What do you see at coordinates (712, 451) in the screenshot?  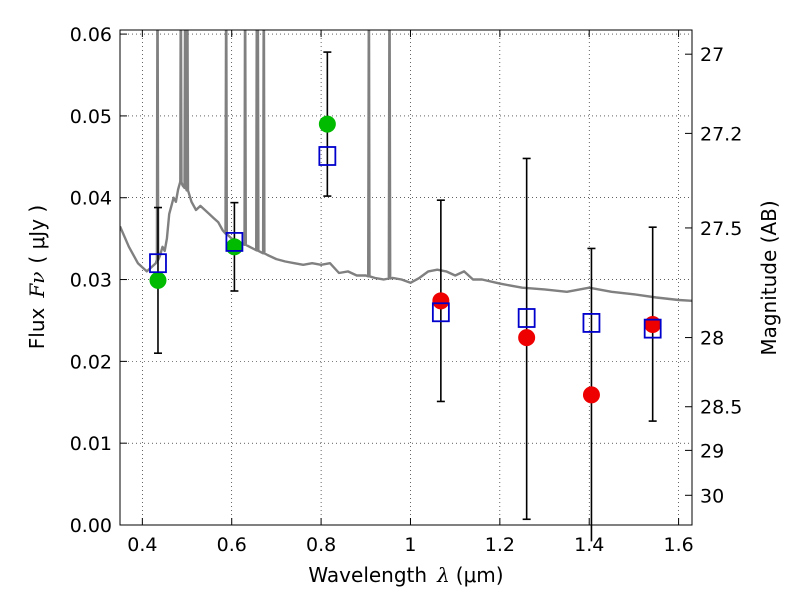 I see `magnitude-tick-label: 29` at bounding box center [712, 451].